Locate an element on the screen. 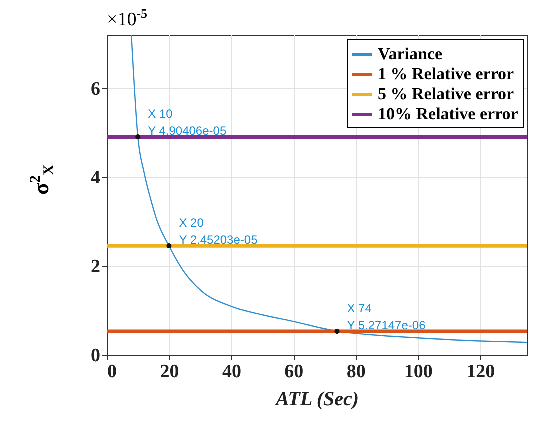 This screenshot has width=535, height=422. x-tick-label: 20 is located at coordinates (170, 372).